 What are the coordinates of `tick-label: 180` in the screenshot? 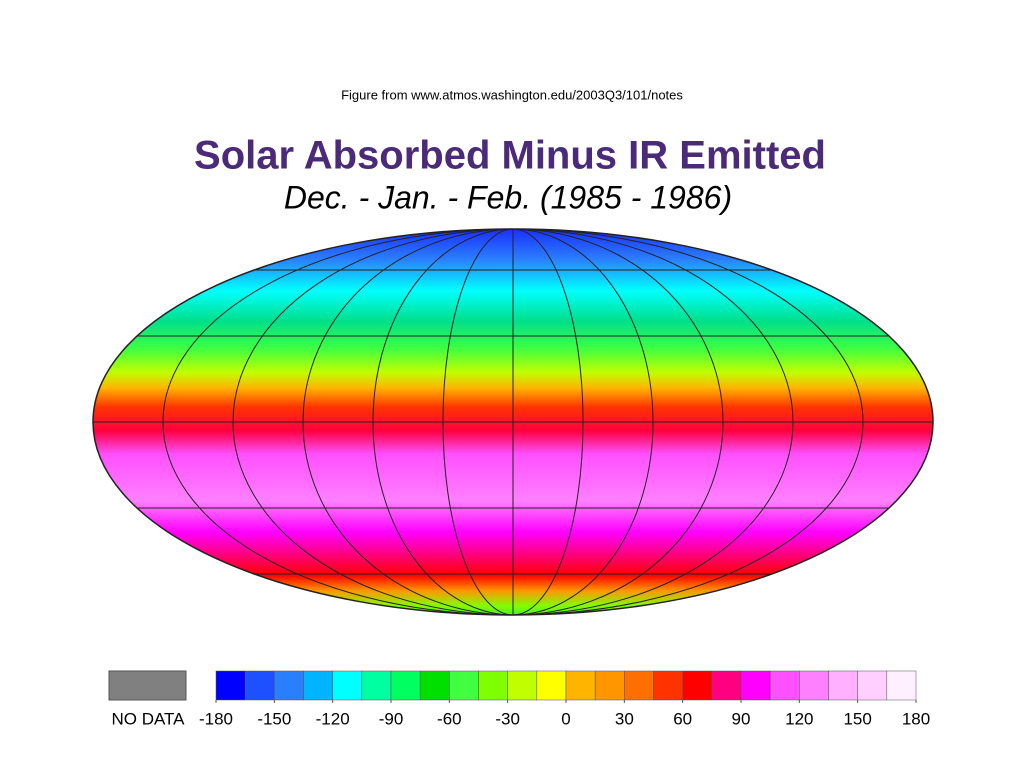 It's located at (916, 718).